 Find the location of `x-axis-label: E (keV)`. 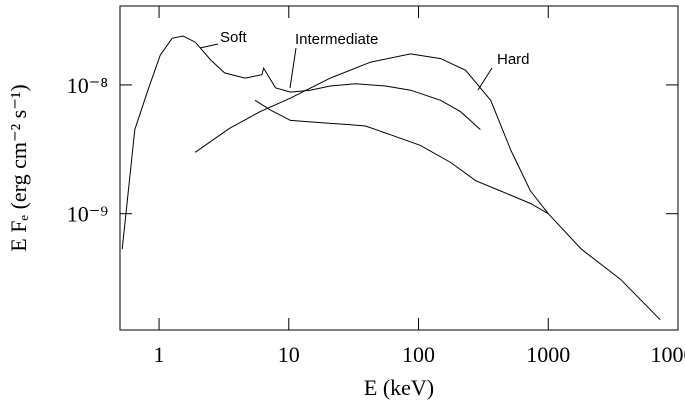

x-axis-label: E (keV) is located at coordinates (399, 387).